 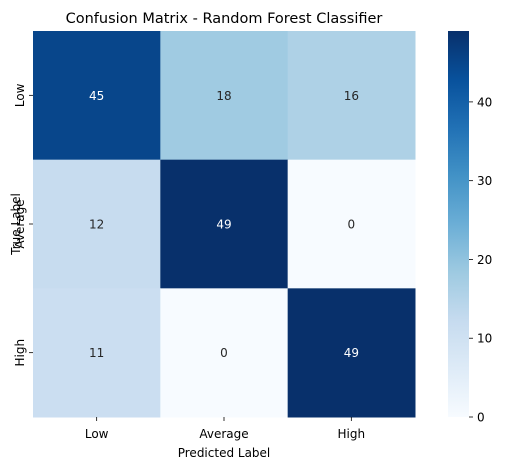 I want to click on y-axis: Low Average High, so click(x=23, y=224).